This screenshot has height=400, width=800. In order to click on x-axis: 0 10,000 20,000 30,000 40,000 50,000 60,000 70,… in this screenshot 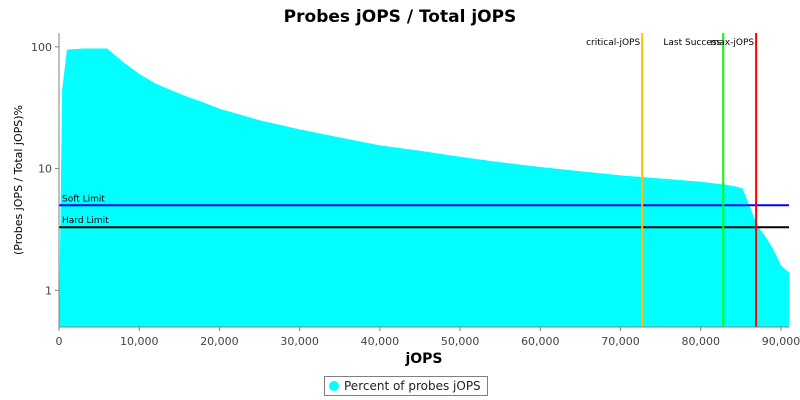, I will do `click(428, 337)`.